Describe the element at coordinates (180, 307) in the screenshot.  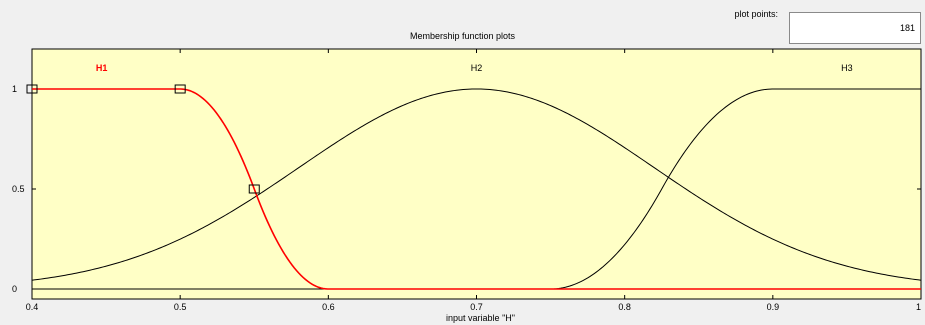
I see `x-tick-label: 0.5` at that location.